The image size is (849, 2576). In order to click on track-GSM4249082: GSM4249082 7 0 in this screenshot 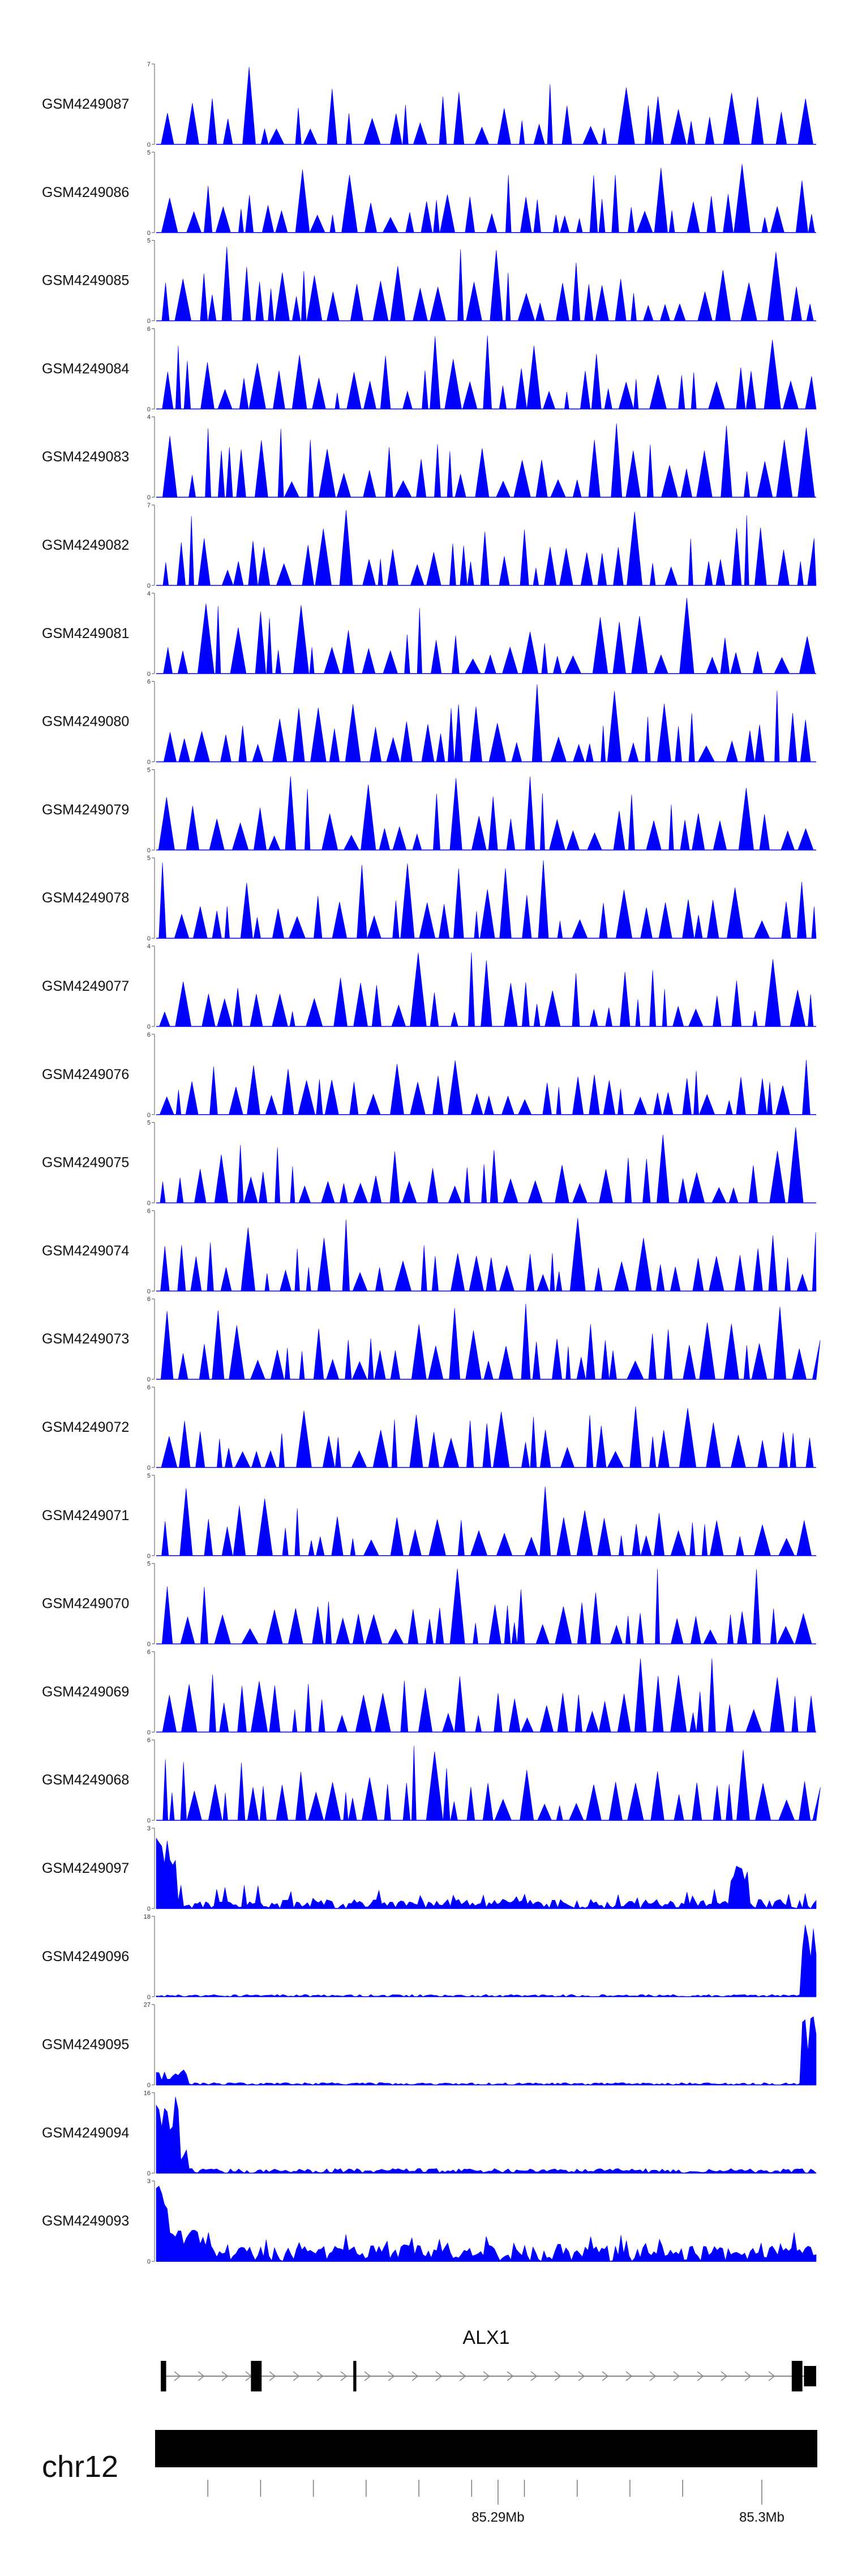, I will do `click(429, 545)`.